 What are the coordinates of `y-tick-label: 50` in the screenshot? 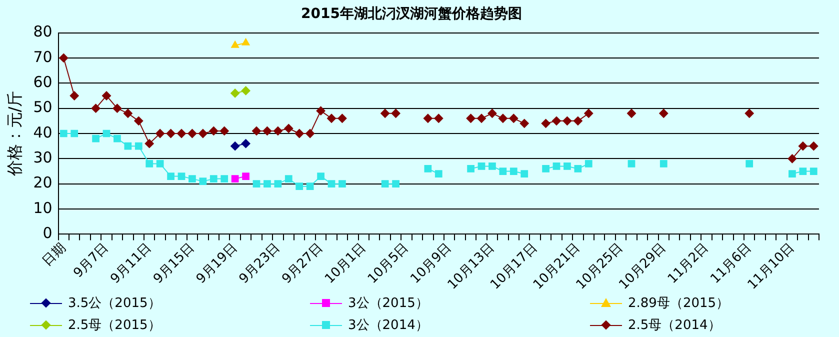 It's located at (42, 107).